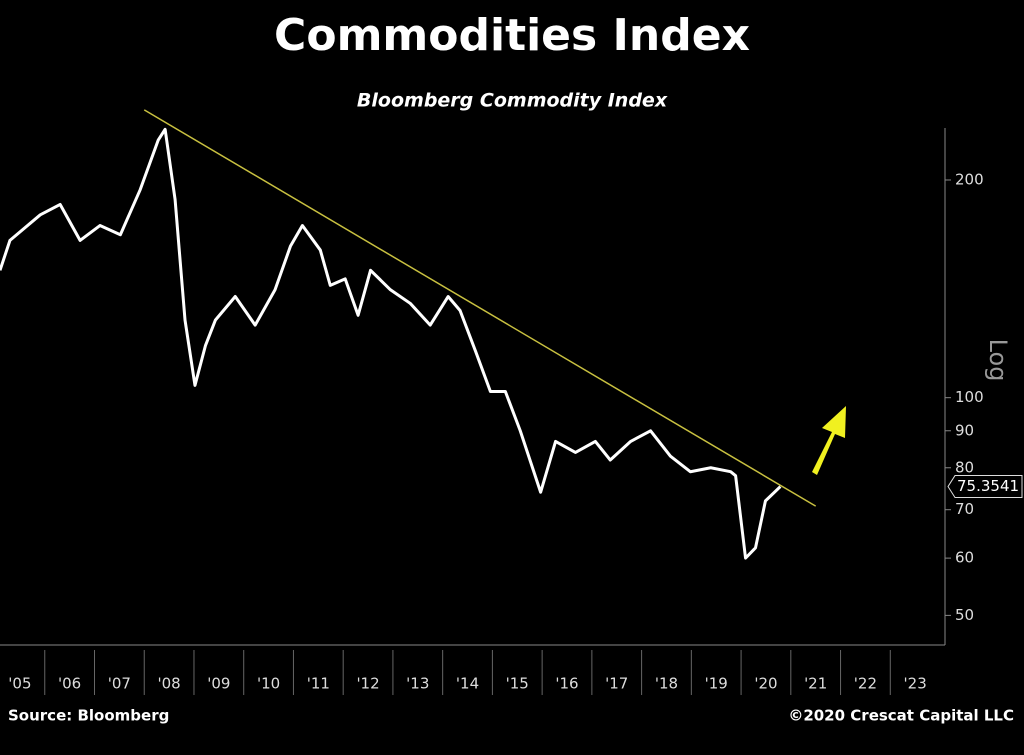  I want to click on x-tick-label: '18, so click(666, 684).